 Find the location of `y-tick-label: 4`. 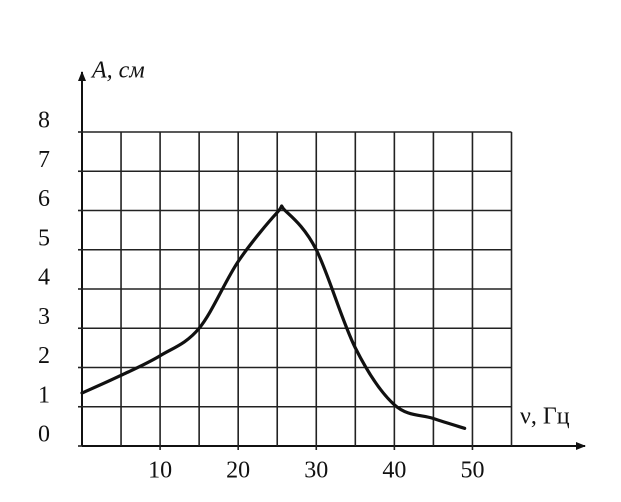

y-tick-label: 4 is located at coordinates (44, 278).